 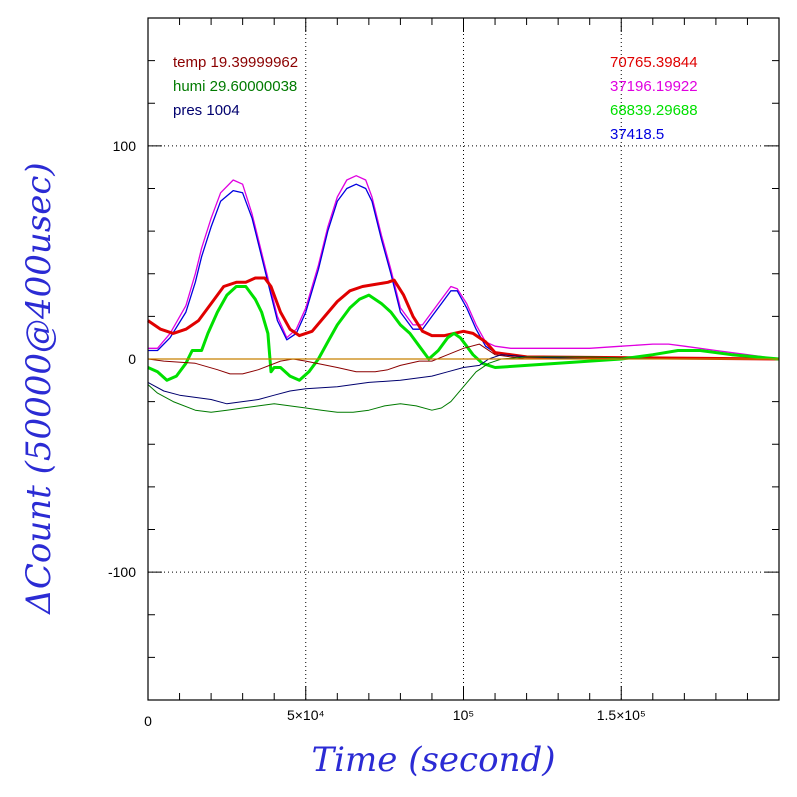 What do you see at coordinates (206, 110) in the screenshot?
I see `legend-left-entry: pres 1004` at bounding box center [206, 110].